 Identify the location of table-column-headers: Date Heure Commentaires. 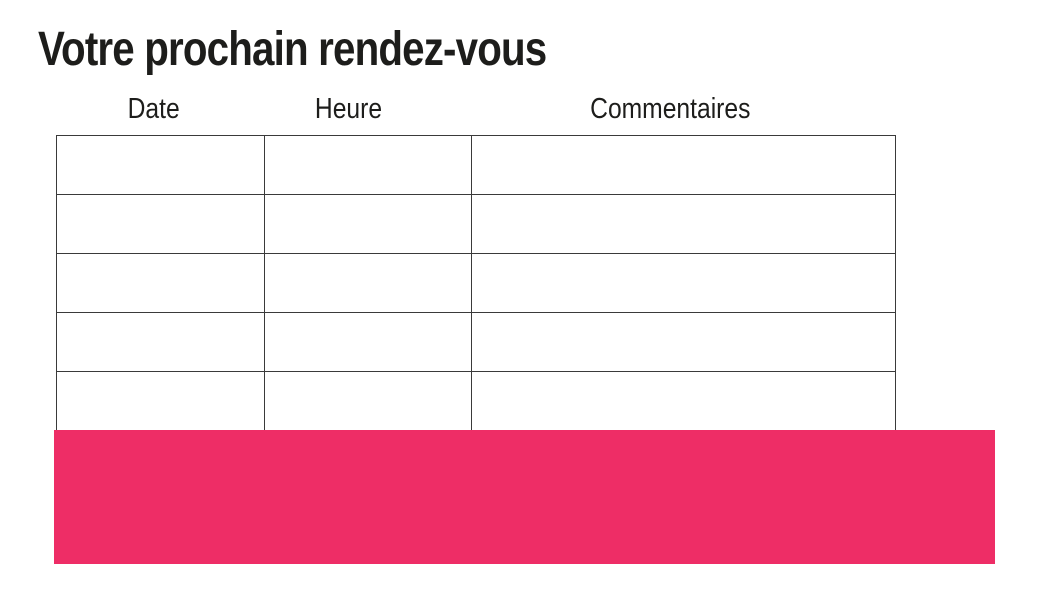
(476, 109).